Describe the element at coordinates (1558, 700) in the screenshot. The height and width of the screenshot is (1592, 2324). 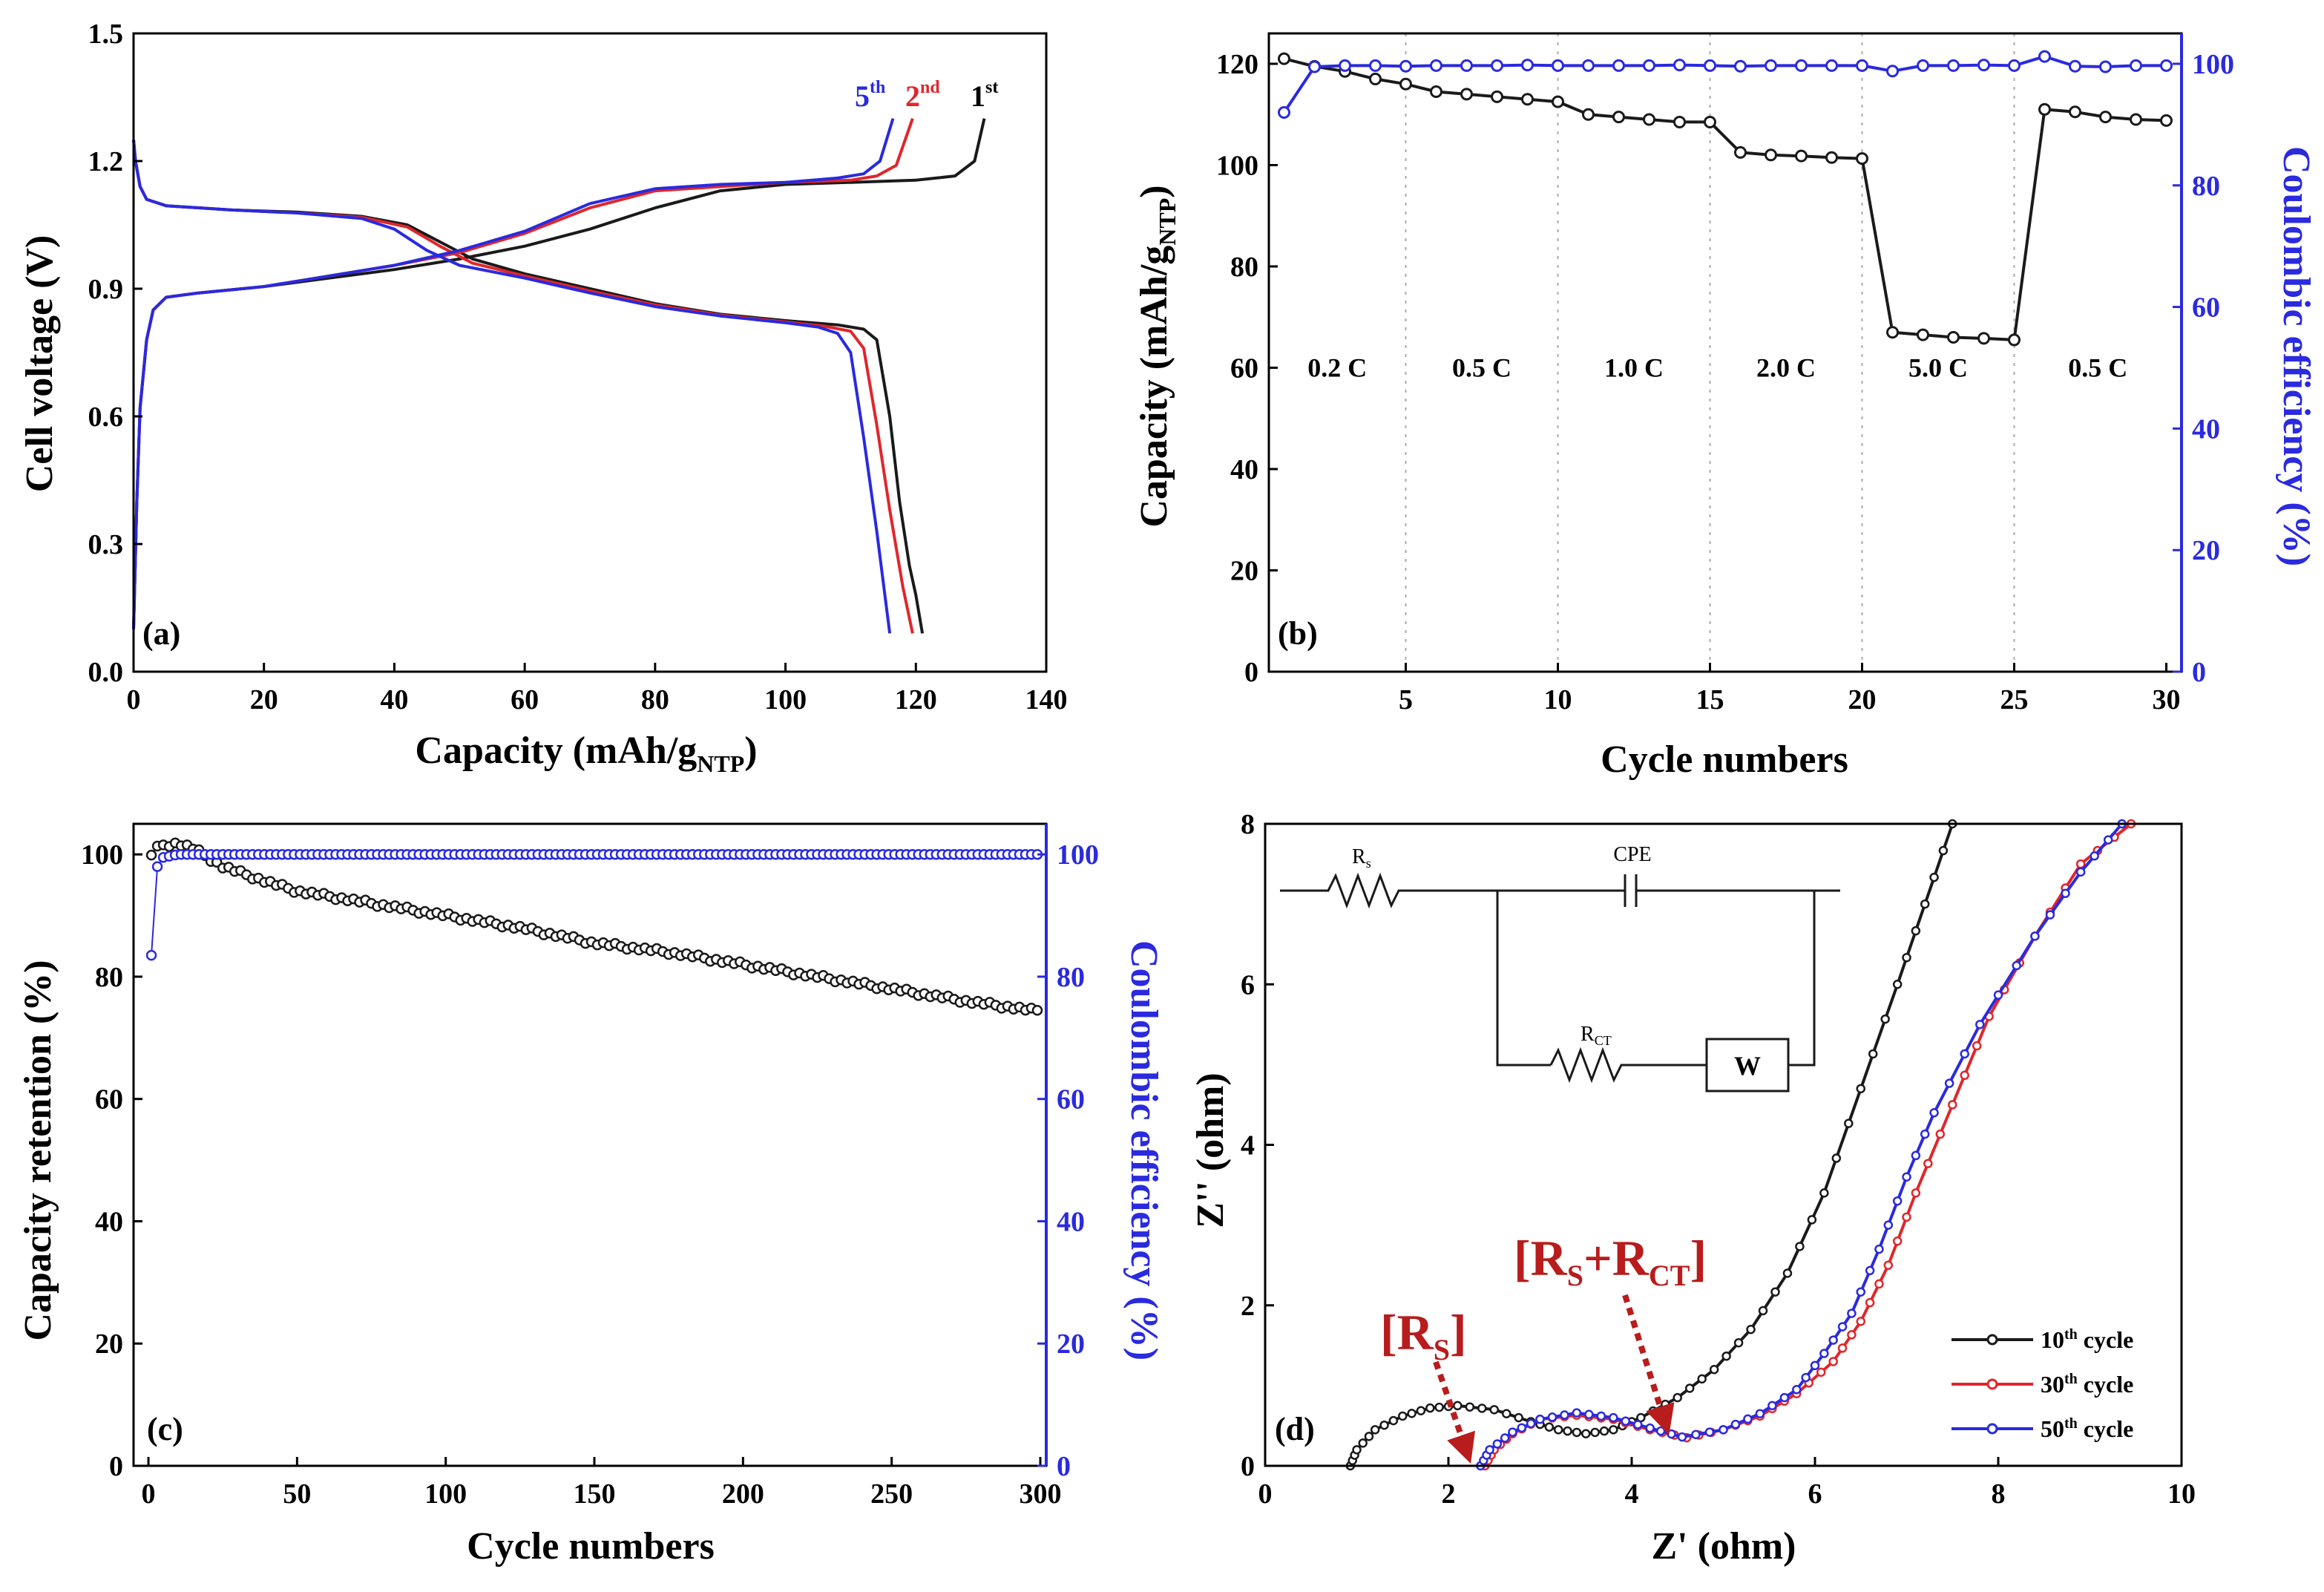
I see `x-tick-label: 10` at that location.